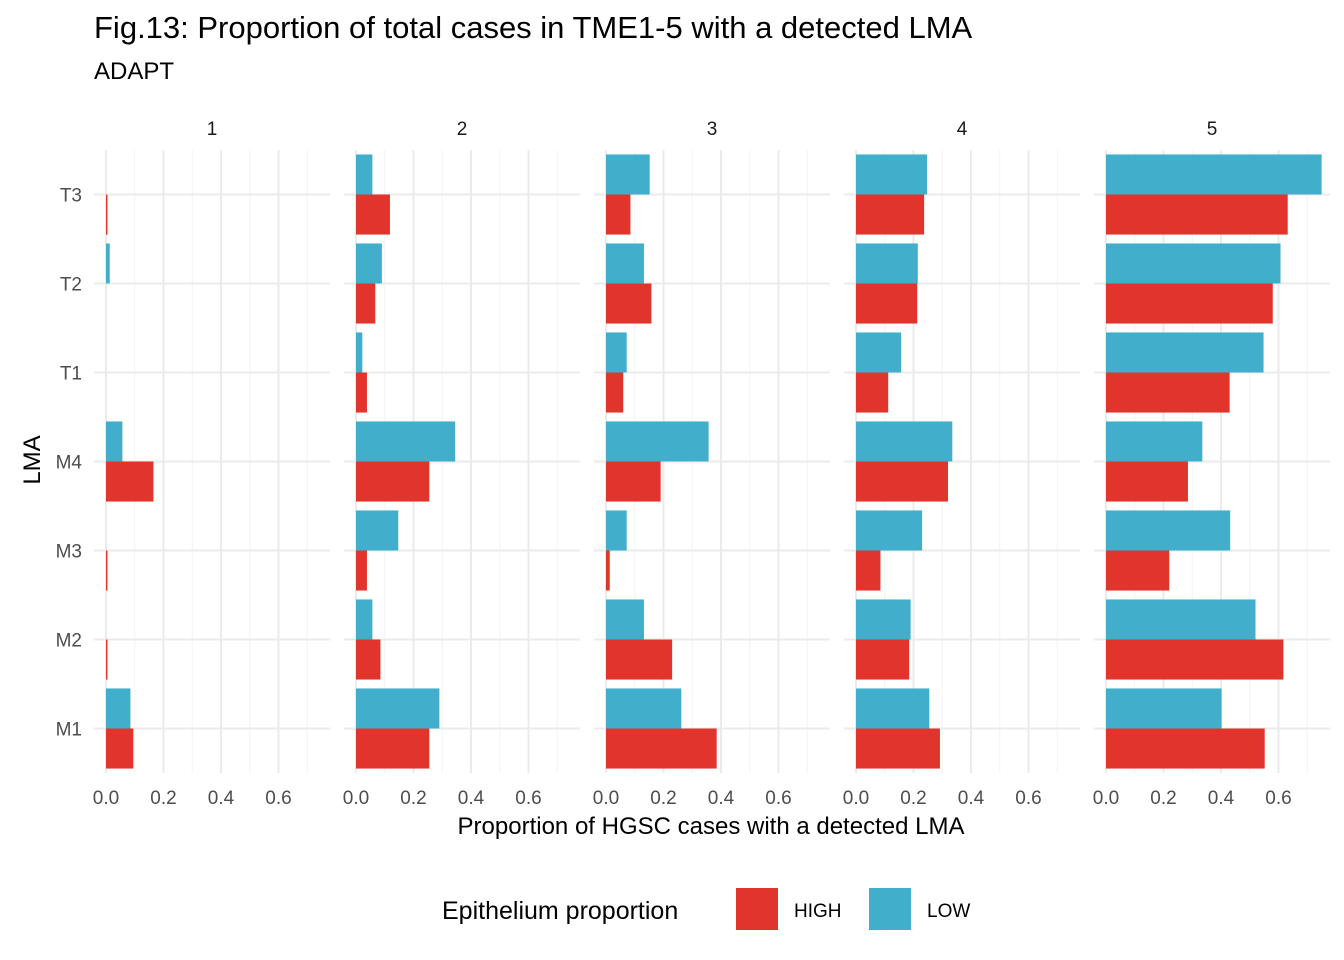 Image resolution: width=1344 pixels, height=960 pixels. I want to click on bar-high-m2-tme3, so click(639, 659).